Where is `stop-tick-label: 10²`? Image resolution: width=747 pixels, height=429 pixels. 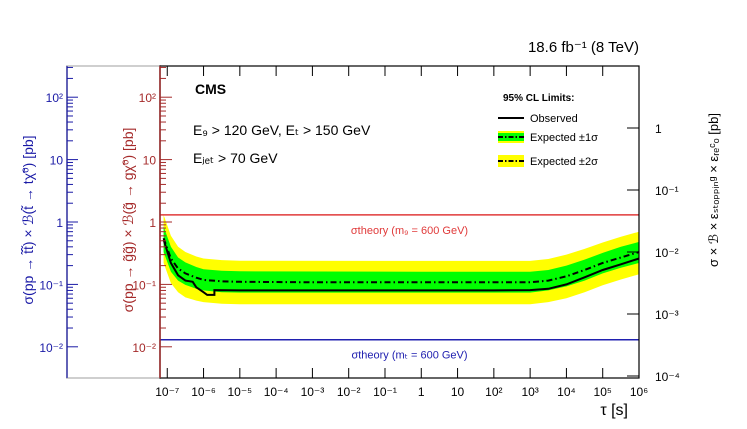
stop-tick-label: 10² is located at coordinates (54, 98).